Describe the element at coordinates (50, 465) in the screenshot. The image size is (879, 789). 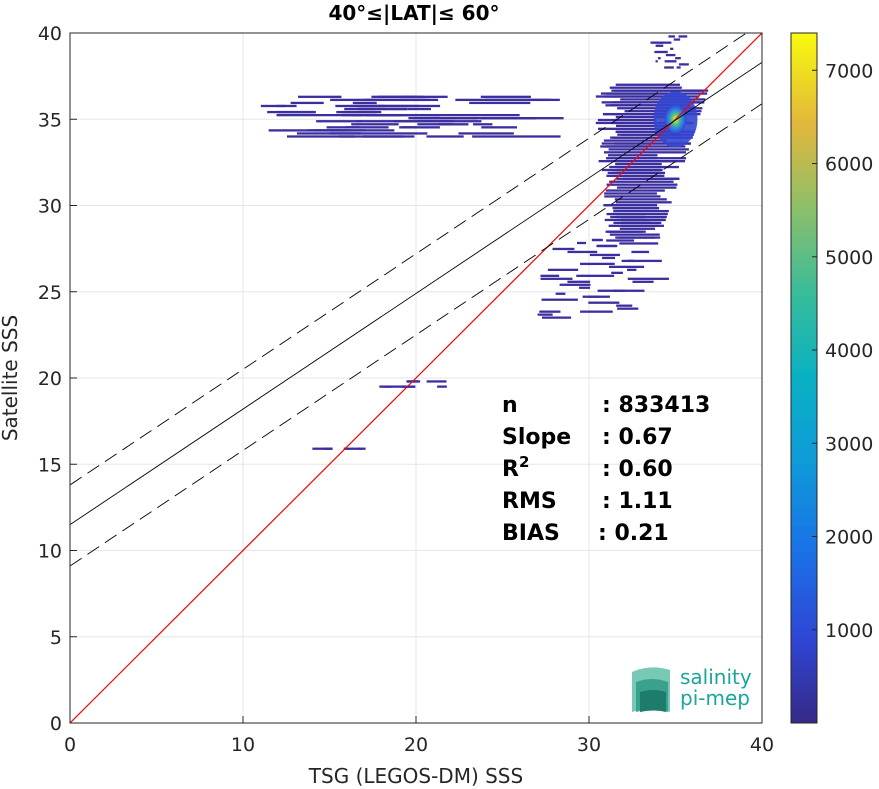
I see `y-tick-label: 15` at that location.